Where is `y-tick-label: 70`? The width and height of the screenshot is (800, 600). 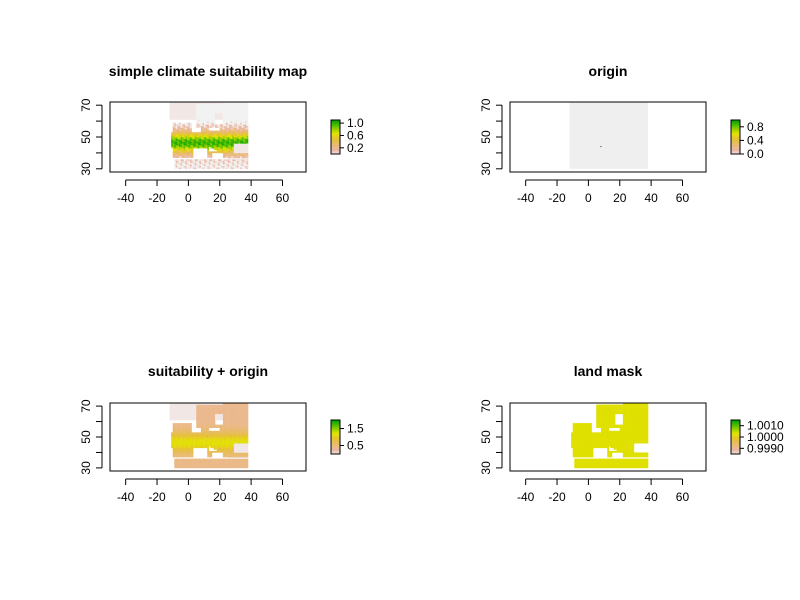
y-tick-label: 70 is located at coordinates (86, 105).